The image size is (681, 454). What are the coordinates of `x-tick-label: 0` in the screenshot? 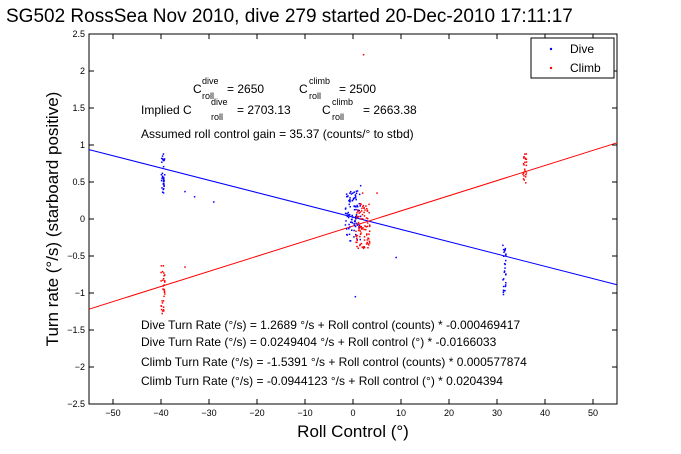 It's located at (352, 413).